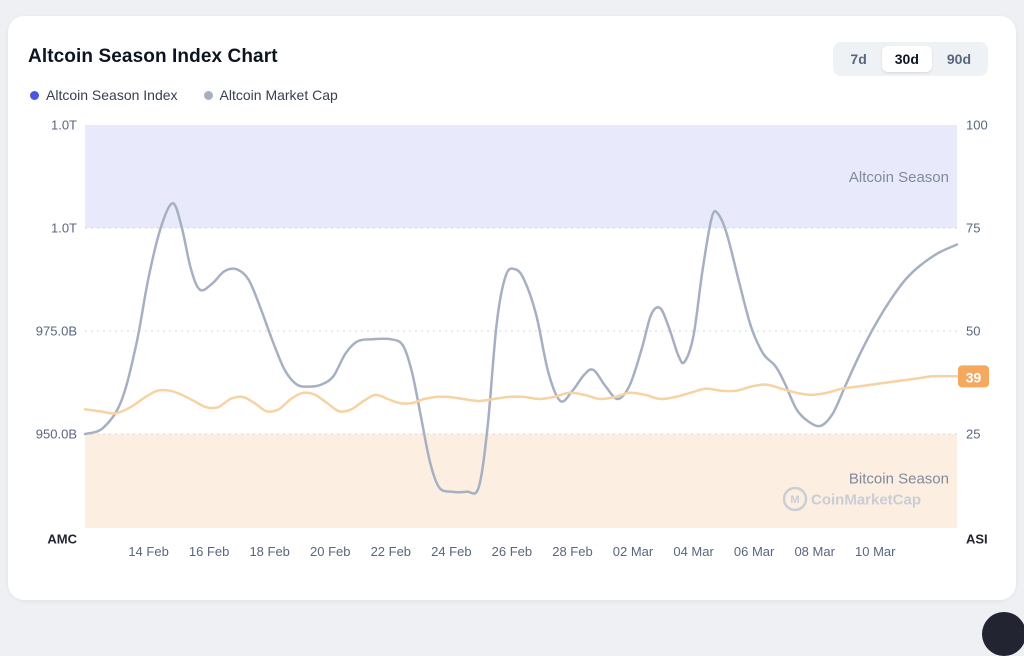 This screenshot has width=1024, height=656. Describe the element at coordinates (184, 95) in the screenshot. I see `chart-legend: Altcoin Season Index Altcoin Market Cap` at that location.